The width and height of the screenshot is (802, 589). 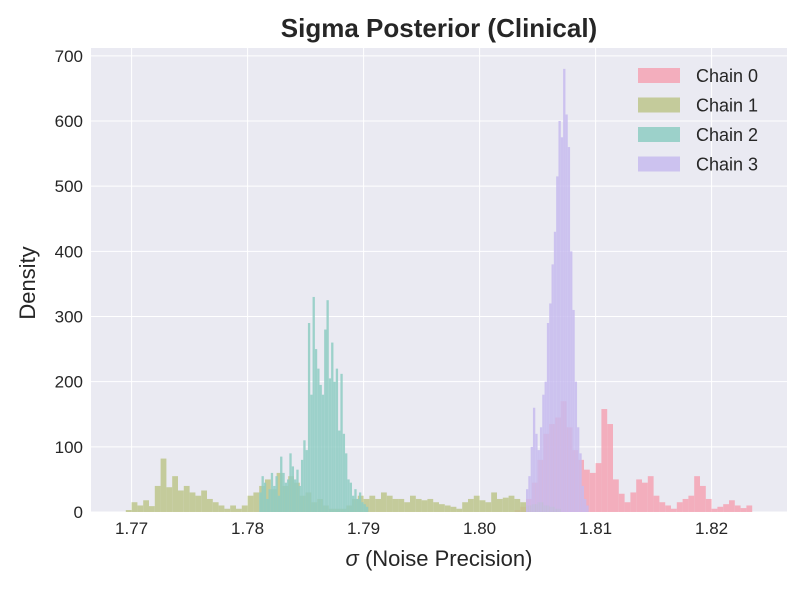 I want to click on y-tick-label: 200, so click(x=69, y=382).